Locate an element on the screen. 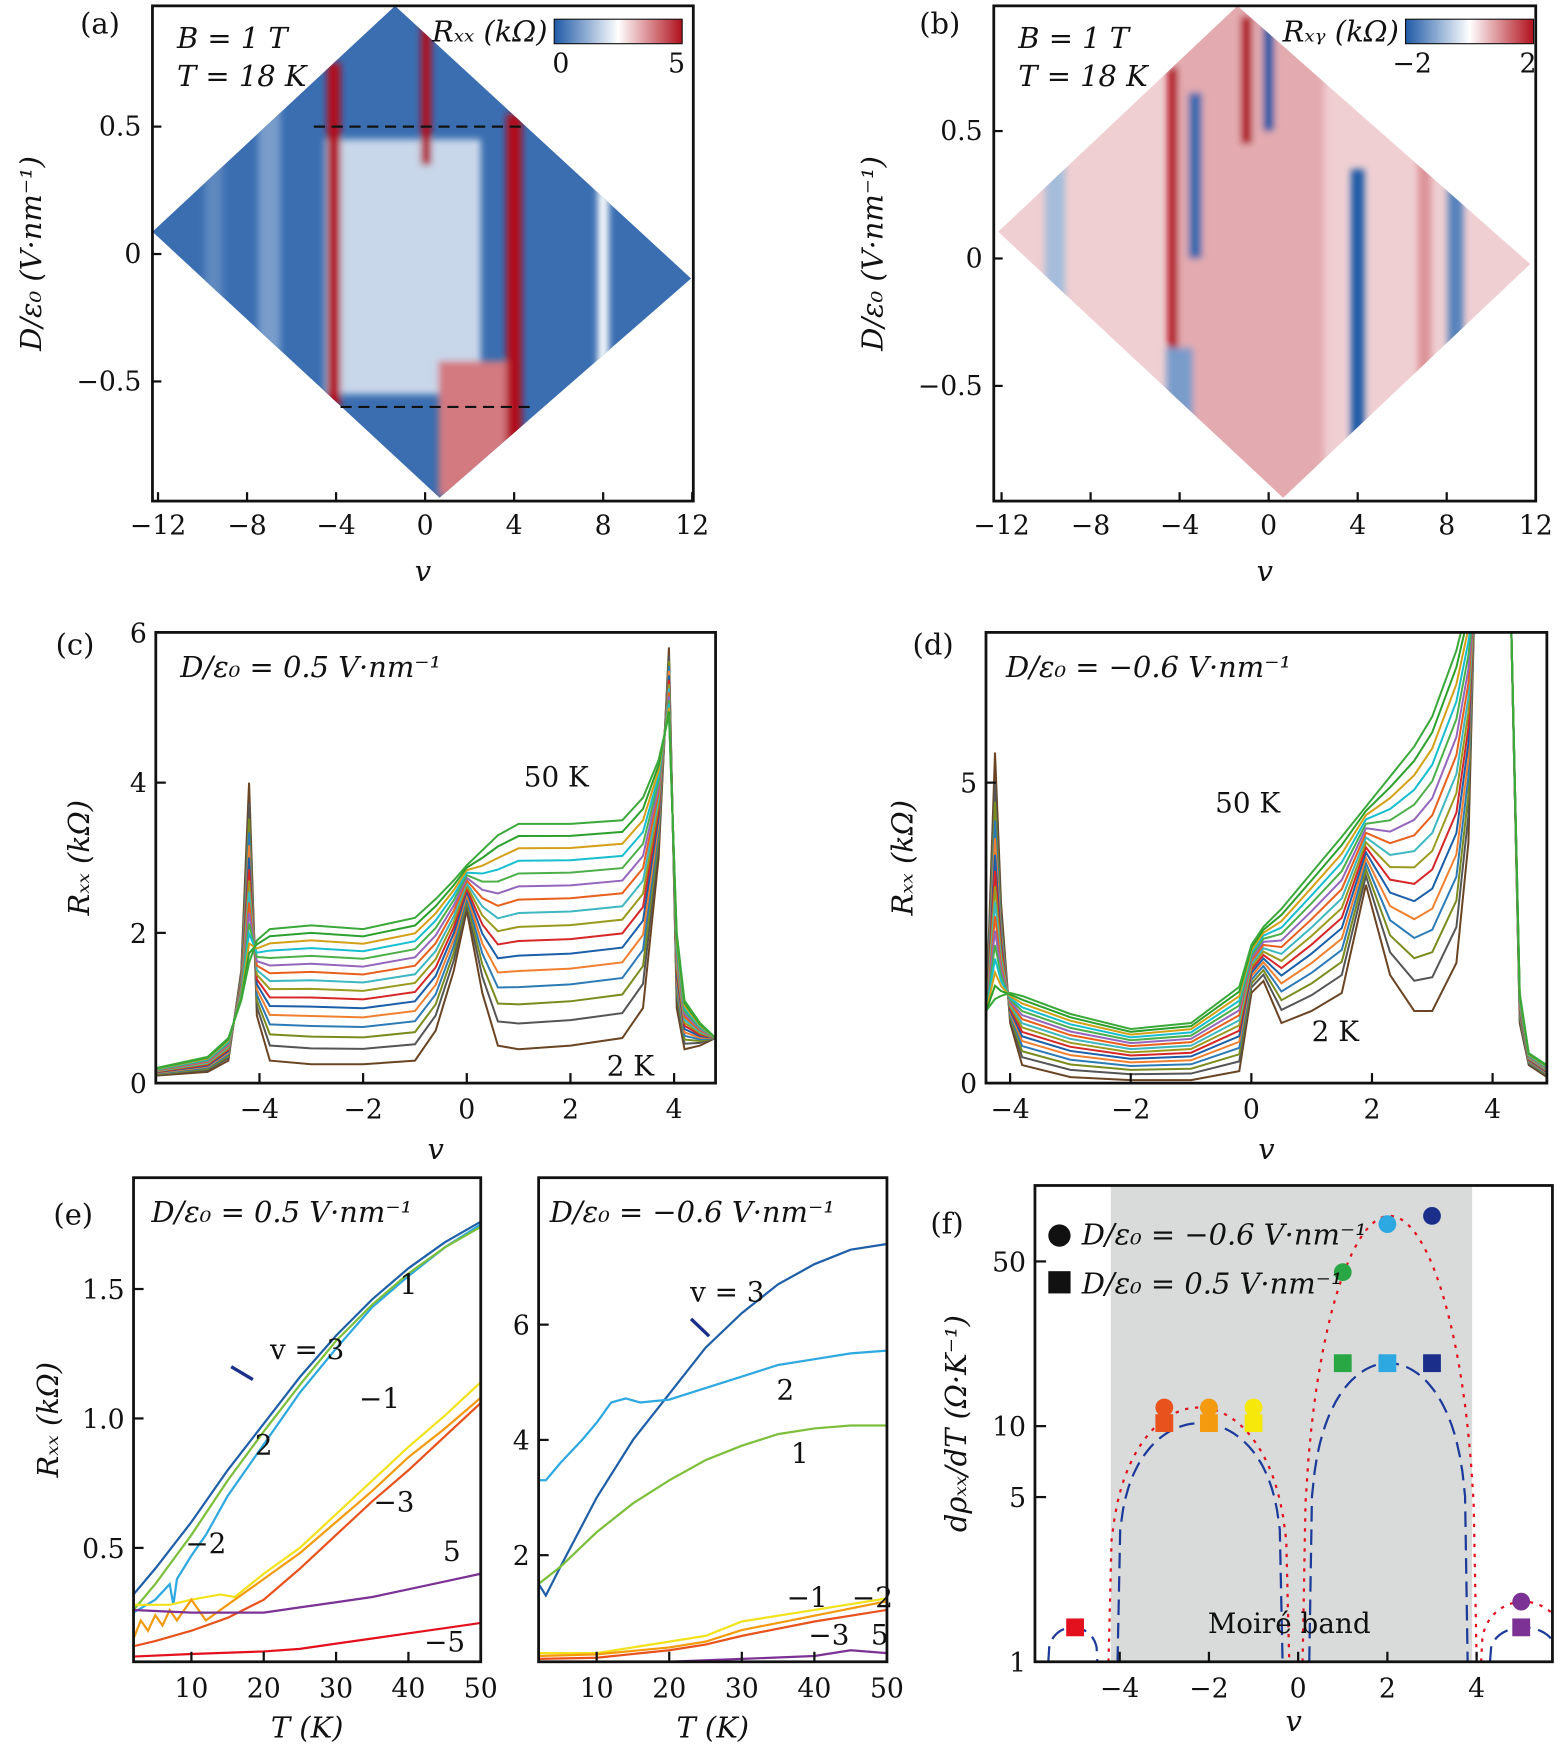 This screenshot has width=1558, height=1750. colorbar-label: Rₓᵧ (kΩ) is located at coordinates (1340, 31).